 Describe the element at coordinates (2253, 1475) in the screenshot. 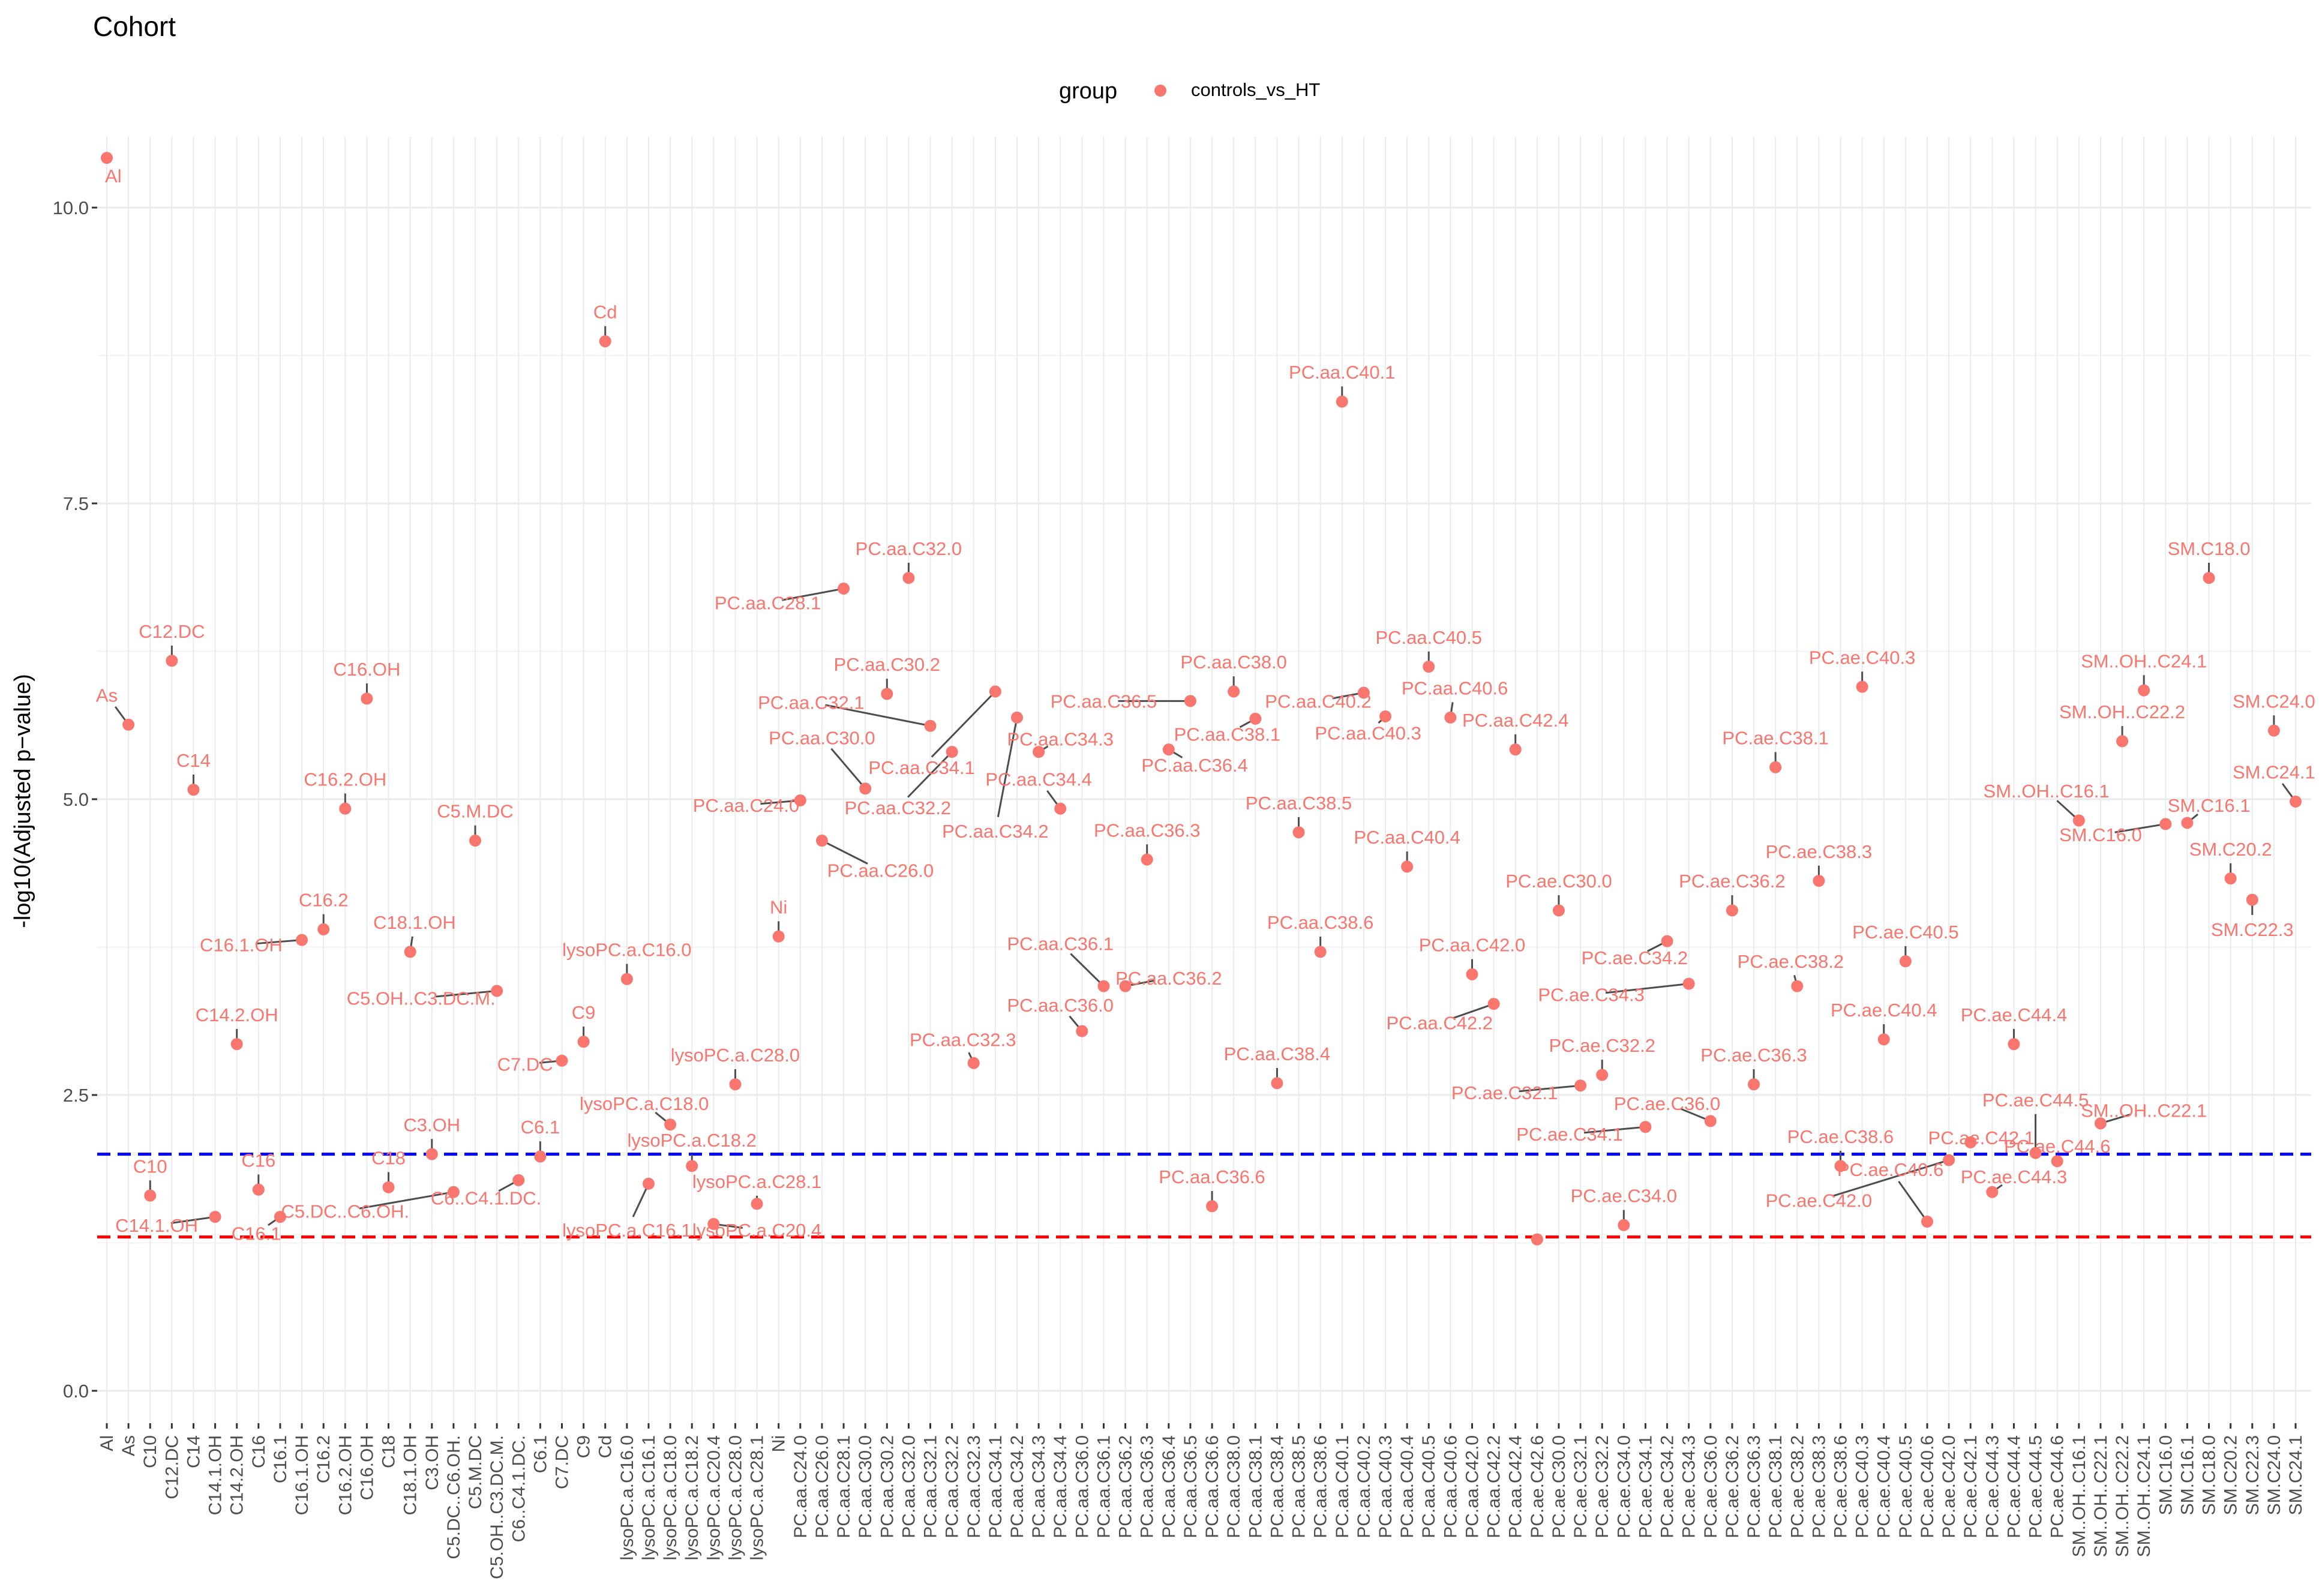

I see `x-tick-label: SM.C22.3` at that location.